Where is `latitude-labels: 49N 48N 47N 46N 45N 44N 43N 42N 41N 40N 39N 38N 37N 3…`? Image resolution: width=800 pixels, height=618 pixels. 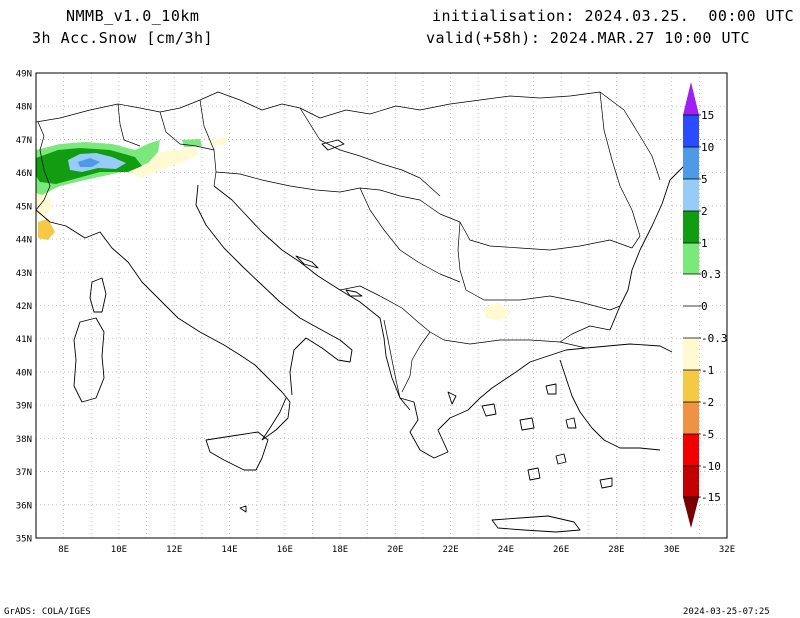
latitude-labels: 49N 48N 47N 46N 45N 44N 43N 42N 41N 40N 39N 38N 37N 3… is located at coordinates (24, 307).